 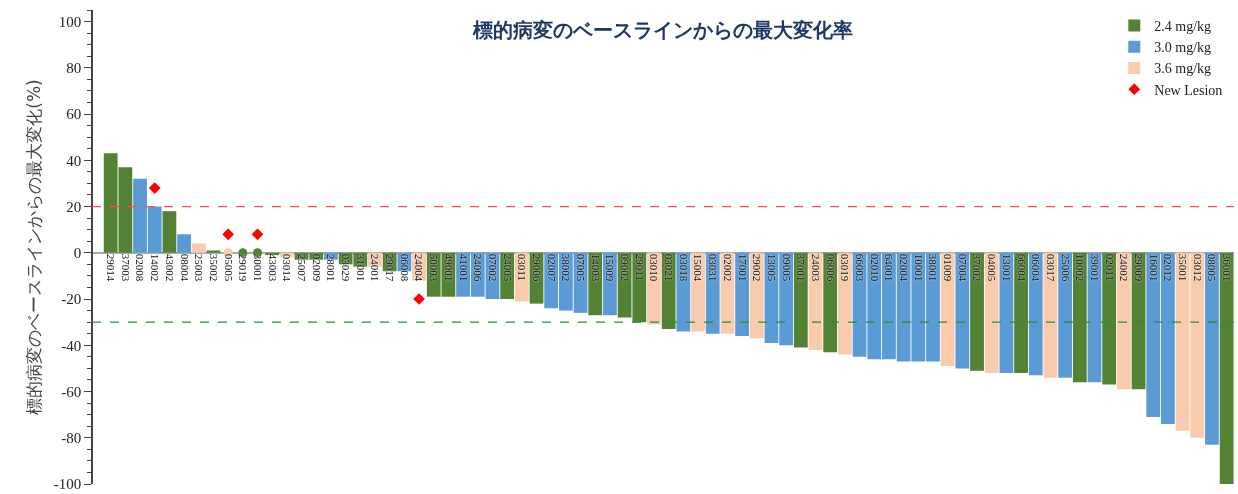 I want to click on x-tick-label: 29009, so click(x=1138, y=267).